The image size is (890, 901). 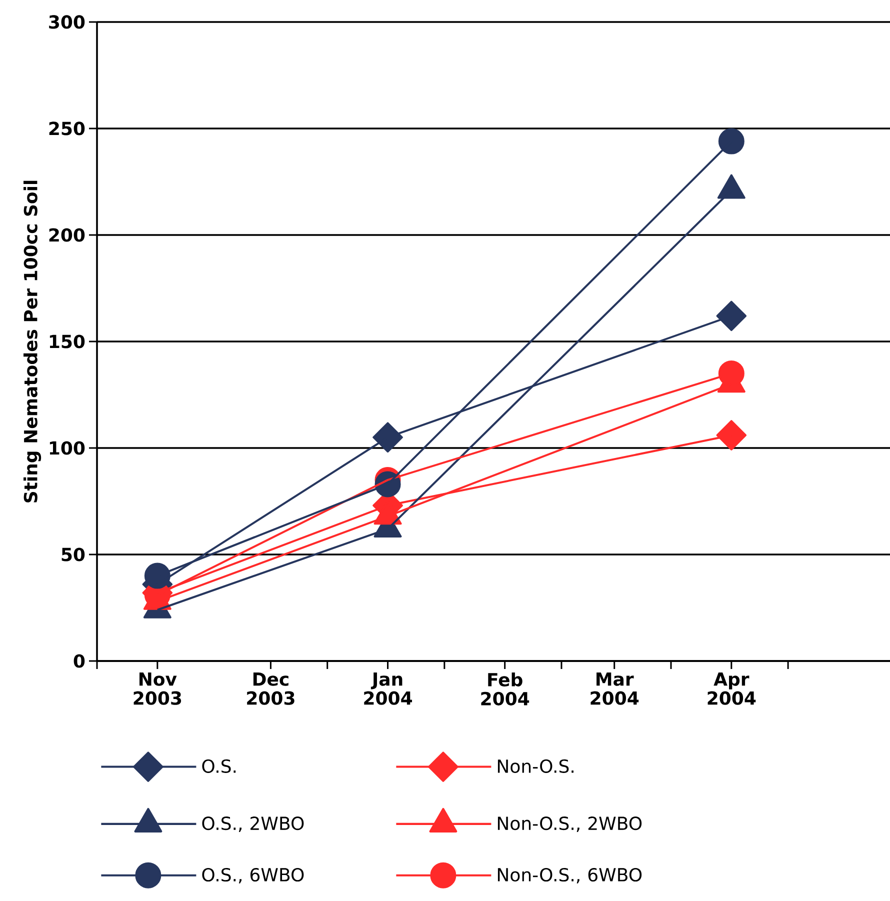 What do you see at coordinates (253, 876) in the screenshot?
I see `legend-label: O.S., 6WBO` at bounding box center [253, 876].